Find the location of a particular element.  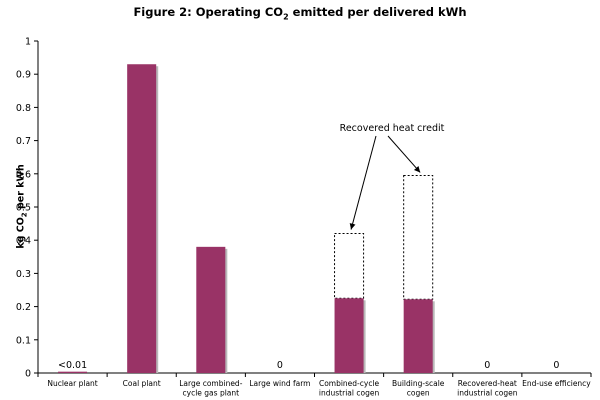

x-tick-label: cogen is located at coordinates (418, 393).